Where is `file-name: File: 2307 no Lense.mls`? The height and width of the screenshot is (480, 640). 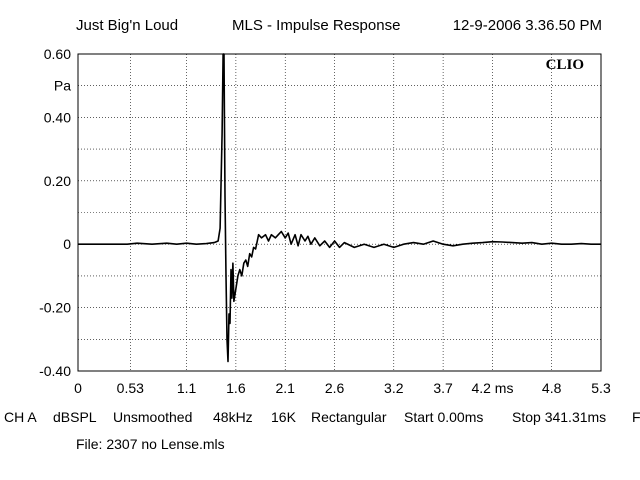 file-name: File: 2307 no Lense.mls is located at coordinates (150, 444).